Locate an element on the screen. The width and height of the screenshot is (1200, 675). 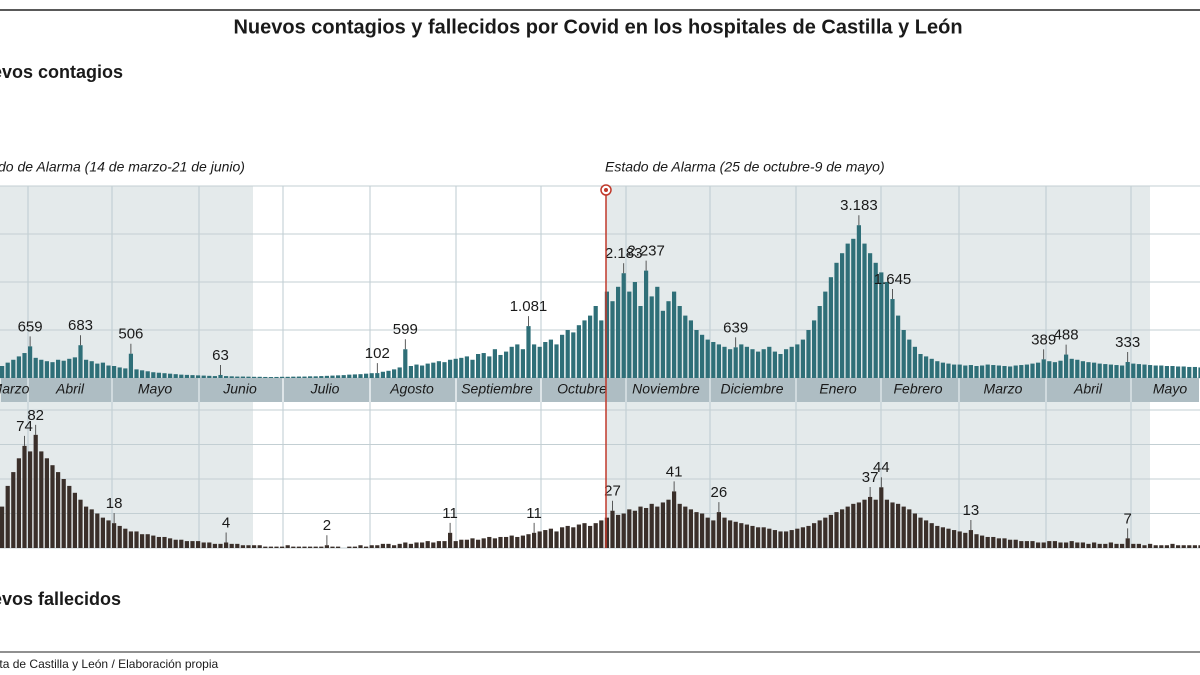
value-label: 82 is located at coordinates (35, 415).